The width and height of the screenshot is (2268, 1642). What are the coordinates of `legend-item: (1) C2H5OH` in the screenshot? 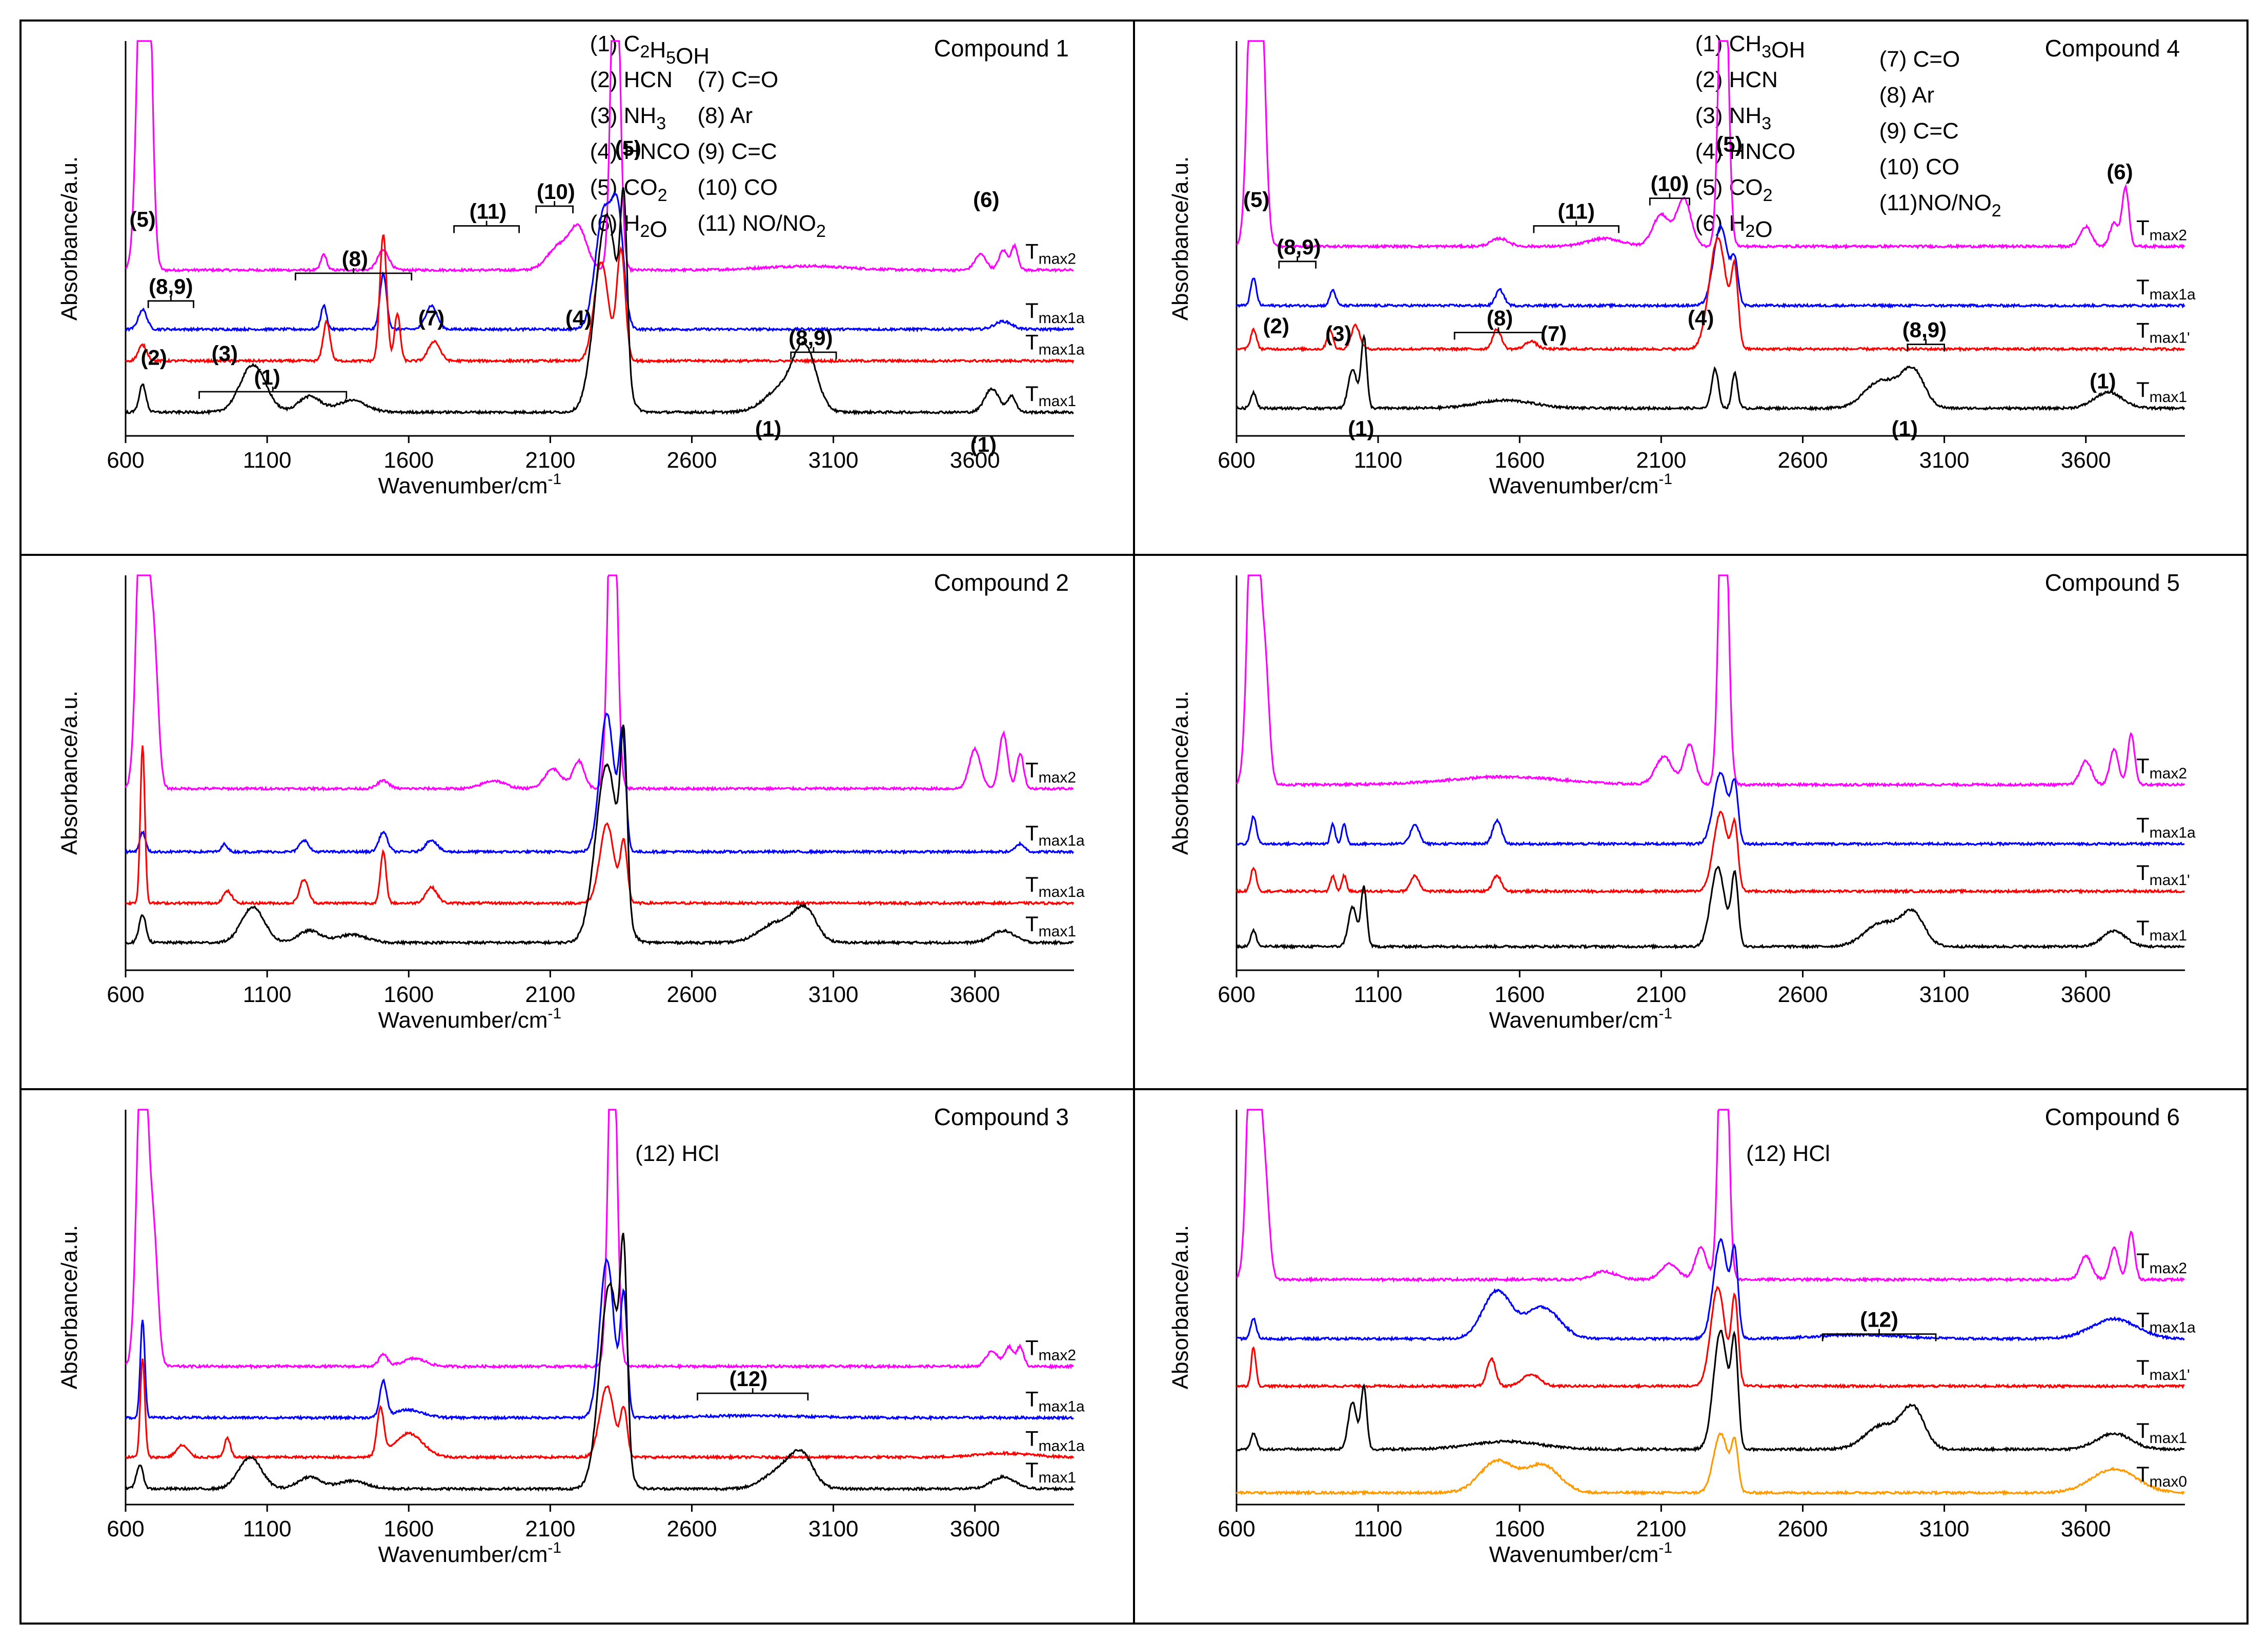 It's located at (650, 50).